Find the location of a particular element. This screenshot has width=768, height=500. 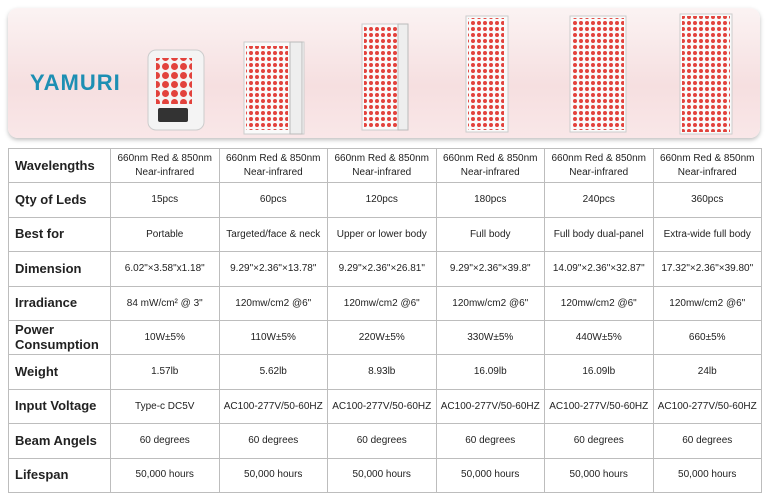

value-cell: 14.09"×2.36"×32.87" is located at coordinates (599, 269).